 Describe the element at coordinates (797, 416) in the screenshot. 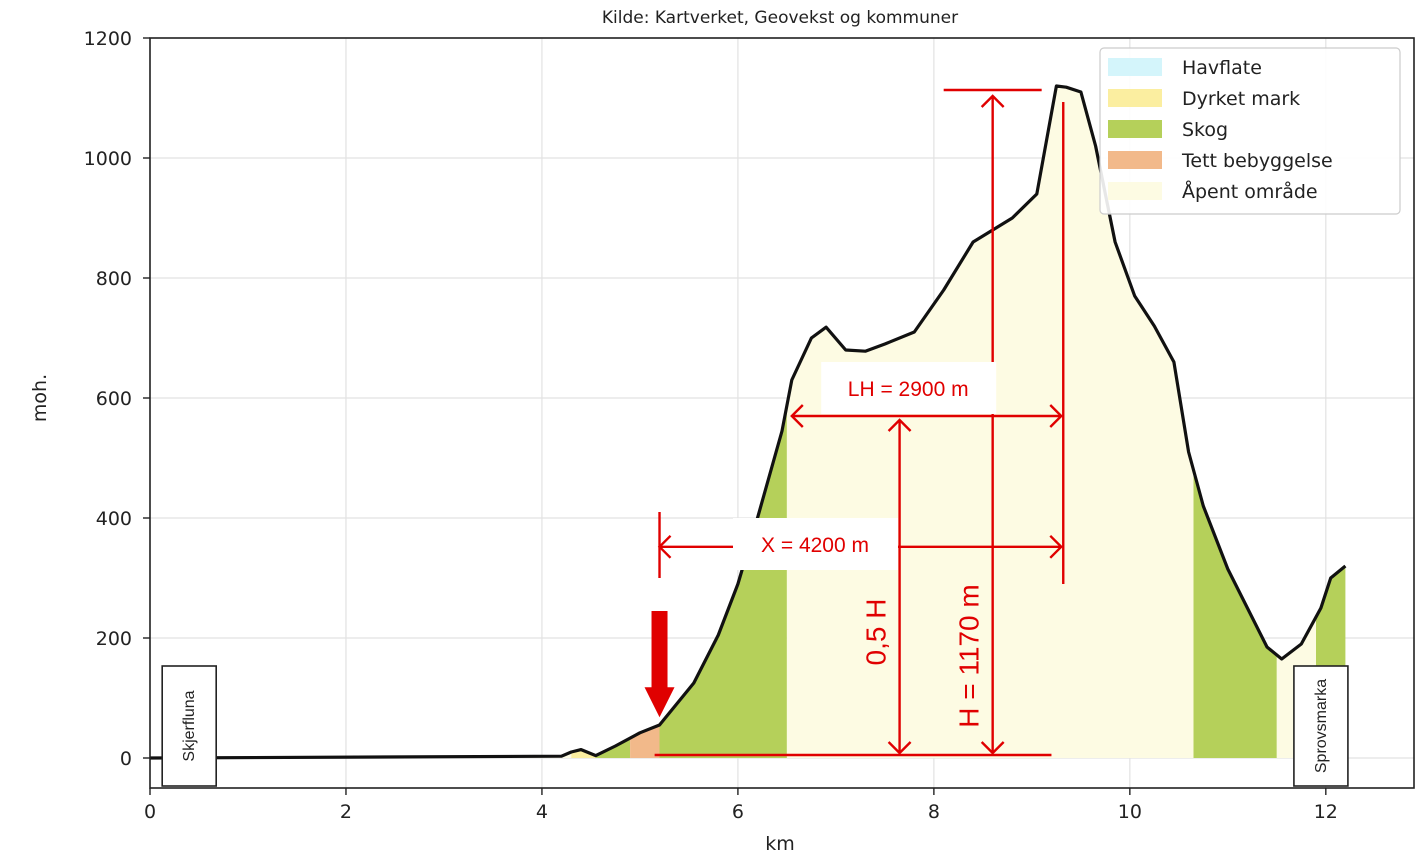

I see `lh-arrow-head-left` at that location.